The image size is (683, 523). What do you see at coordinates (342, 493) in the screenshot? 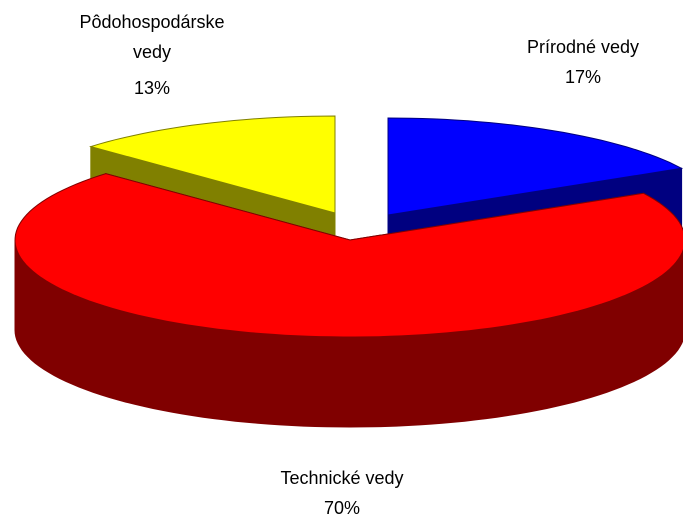
I see `slice-label: Technické vedy 70%` at bounding box center [342, 493].